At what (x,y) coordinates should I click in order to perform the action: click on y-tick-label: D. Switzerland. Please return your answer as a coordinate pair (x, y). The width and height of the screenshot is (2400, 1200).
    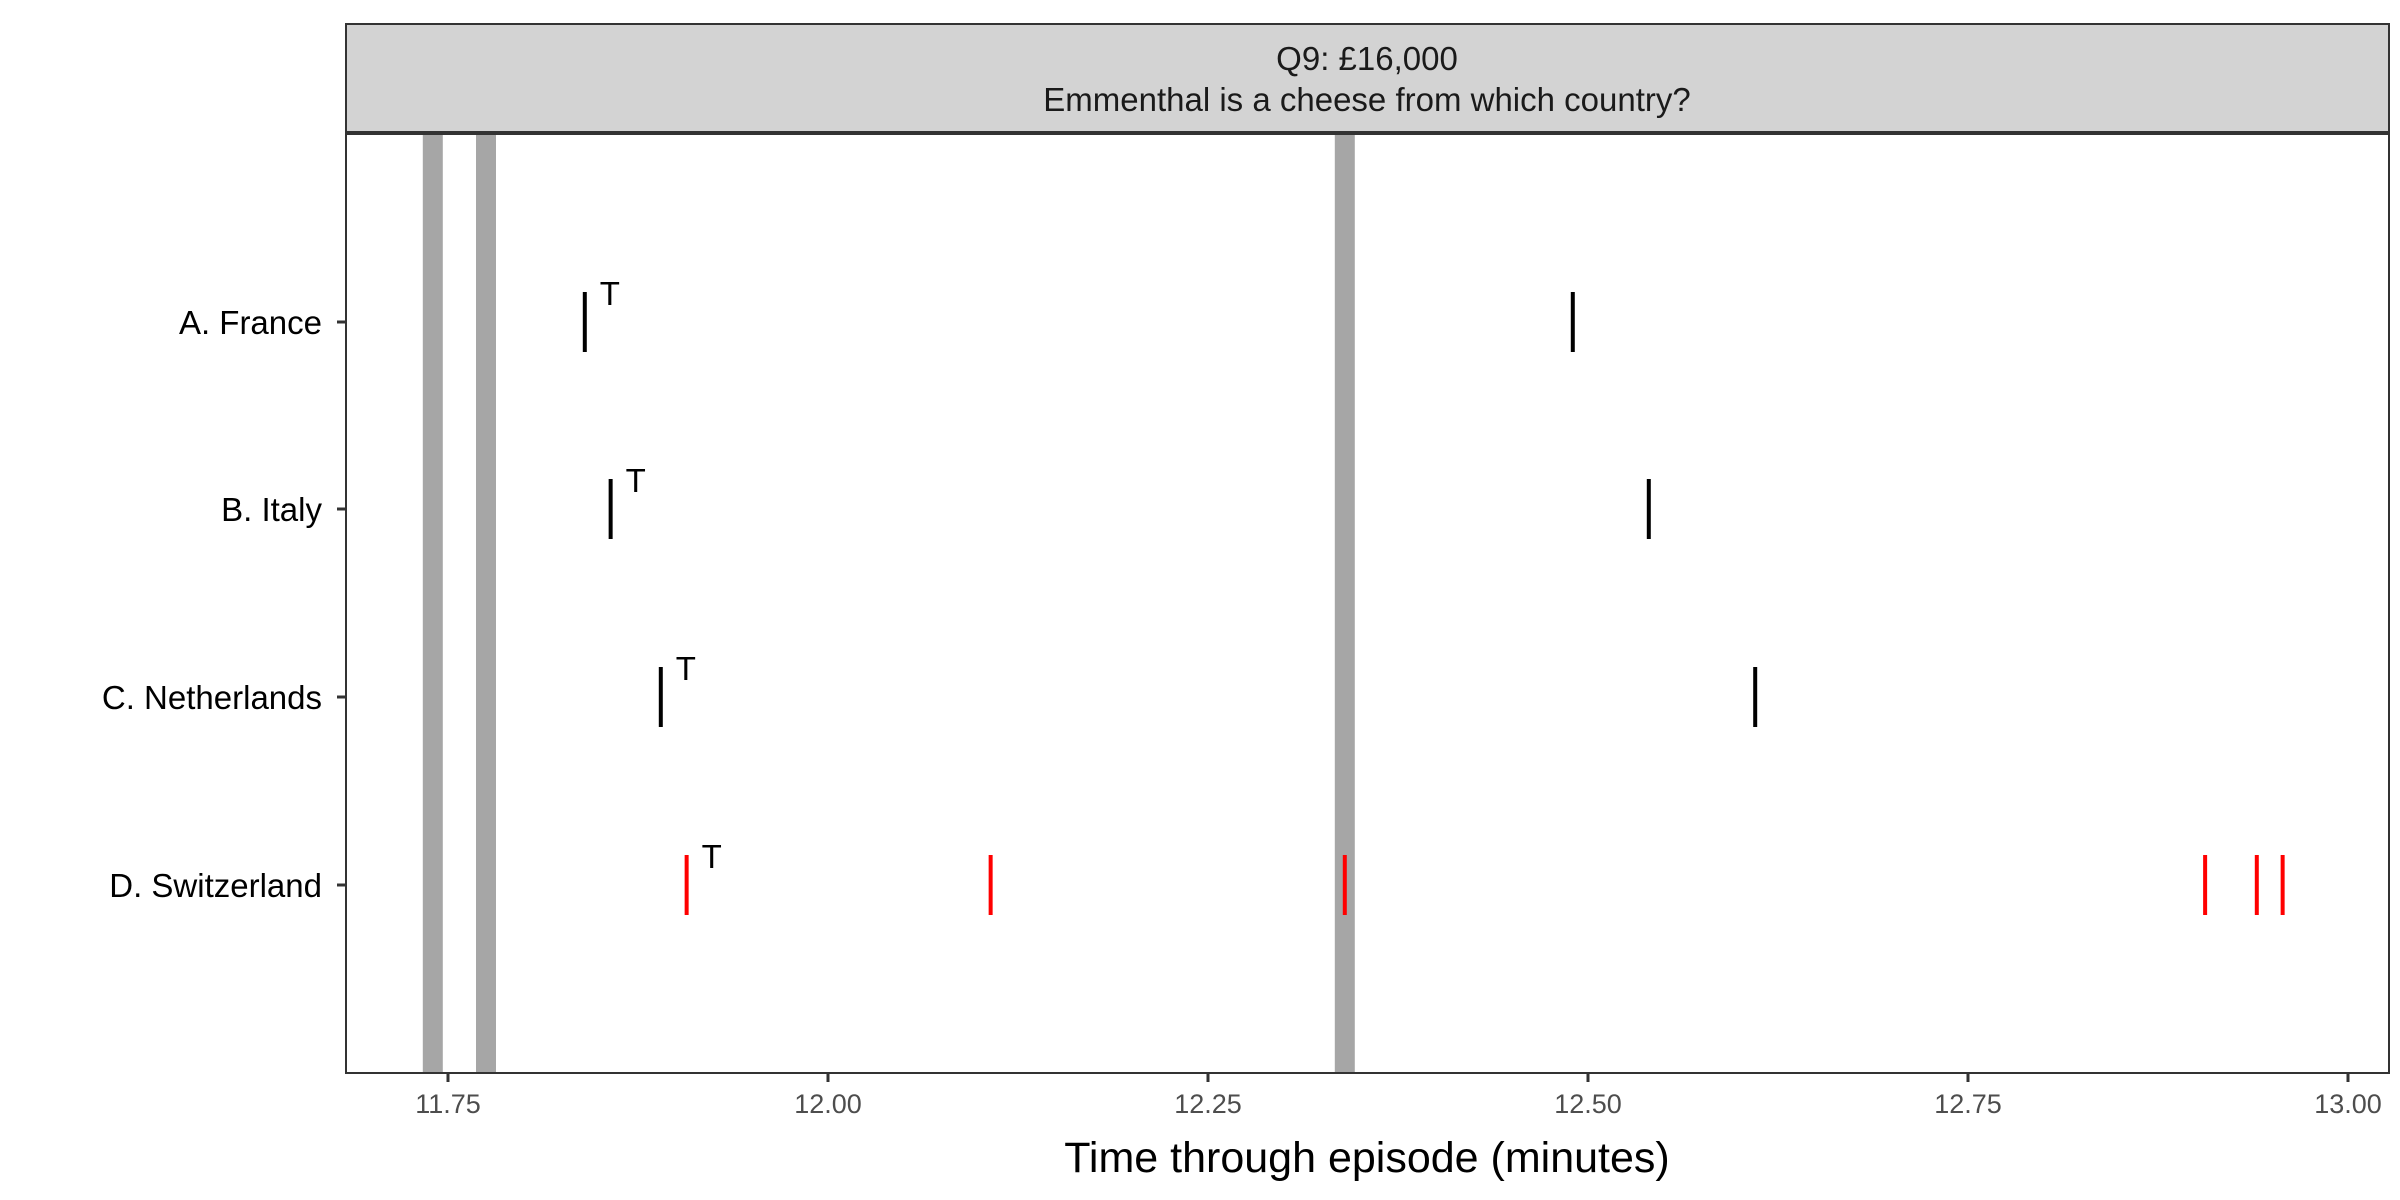
    Looking at the image, I should click on (215, 885).